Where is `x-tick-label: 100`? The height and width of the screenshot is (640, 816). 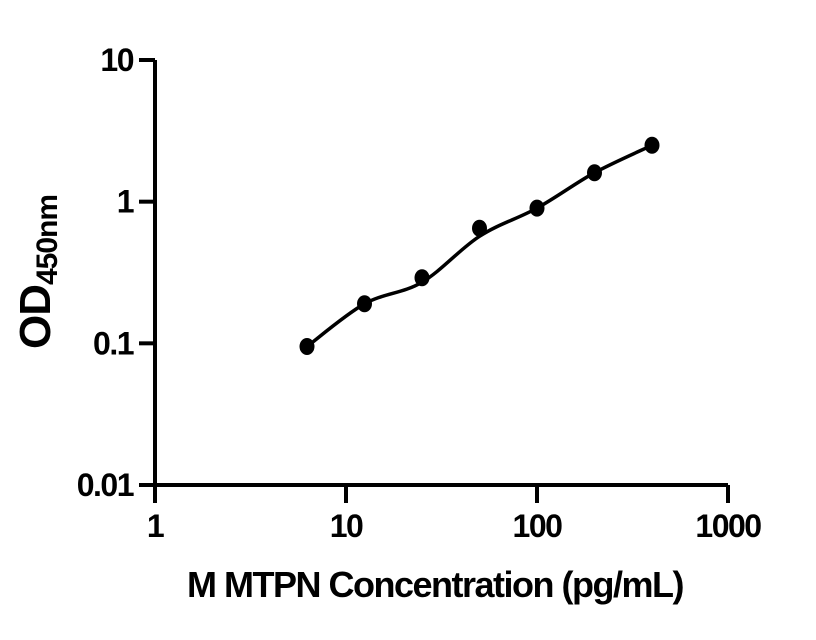
x-tick-label: 100 is located at coordinates (538, 526).